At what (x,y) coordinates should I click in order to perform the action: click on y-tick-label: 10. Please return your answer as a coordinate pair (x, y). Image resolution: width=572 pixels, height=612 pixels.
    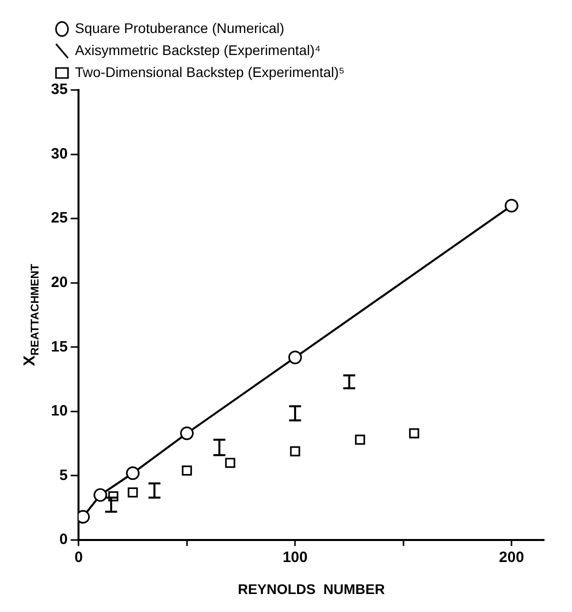
    Looking at the image, I should click on (59, 411).